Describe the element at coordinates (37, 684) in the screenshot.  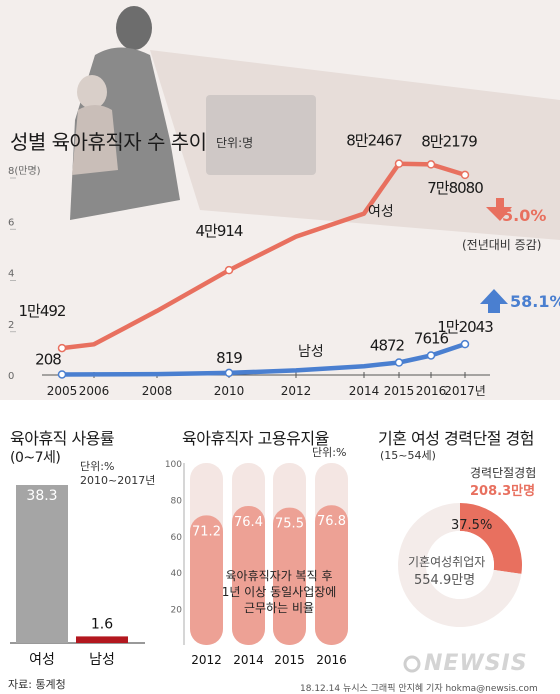
I see `source-note: 자료: 통계청` at that location.